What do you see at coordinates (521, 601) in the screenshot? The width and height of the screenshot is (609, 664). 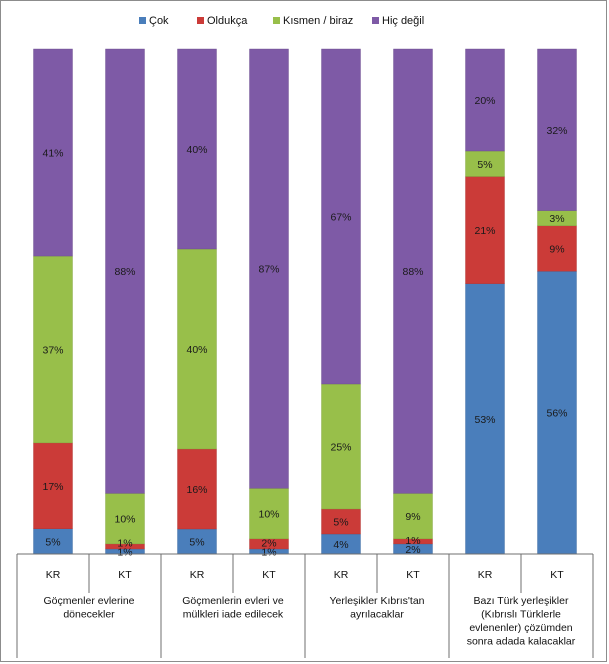 I see `group-label-3-line-0: Bazı Türk yerleşikler` at bounding box center [521, 601].